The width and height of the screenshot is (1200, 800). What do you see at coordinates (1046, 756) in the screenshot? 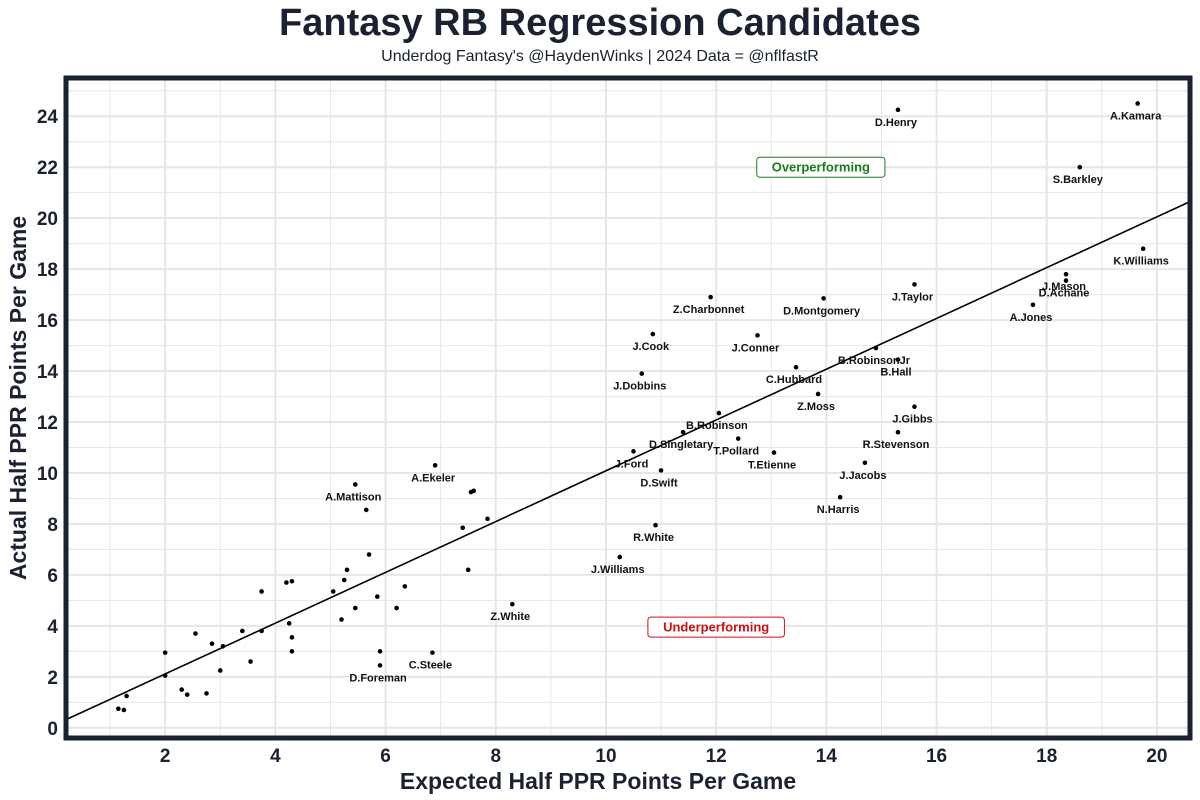
I see `x-tick-label: 18` at bounding box center [1046, 756].